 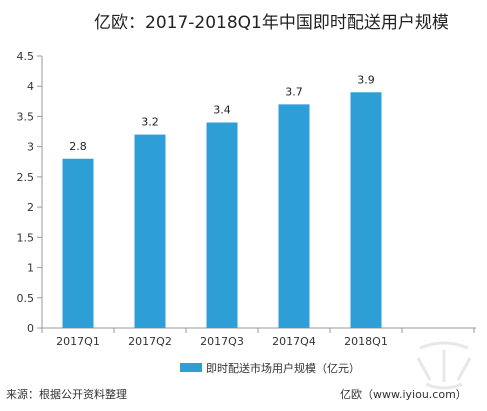 I want to click on y-tick-label: 4, so click(x=30, y=86).